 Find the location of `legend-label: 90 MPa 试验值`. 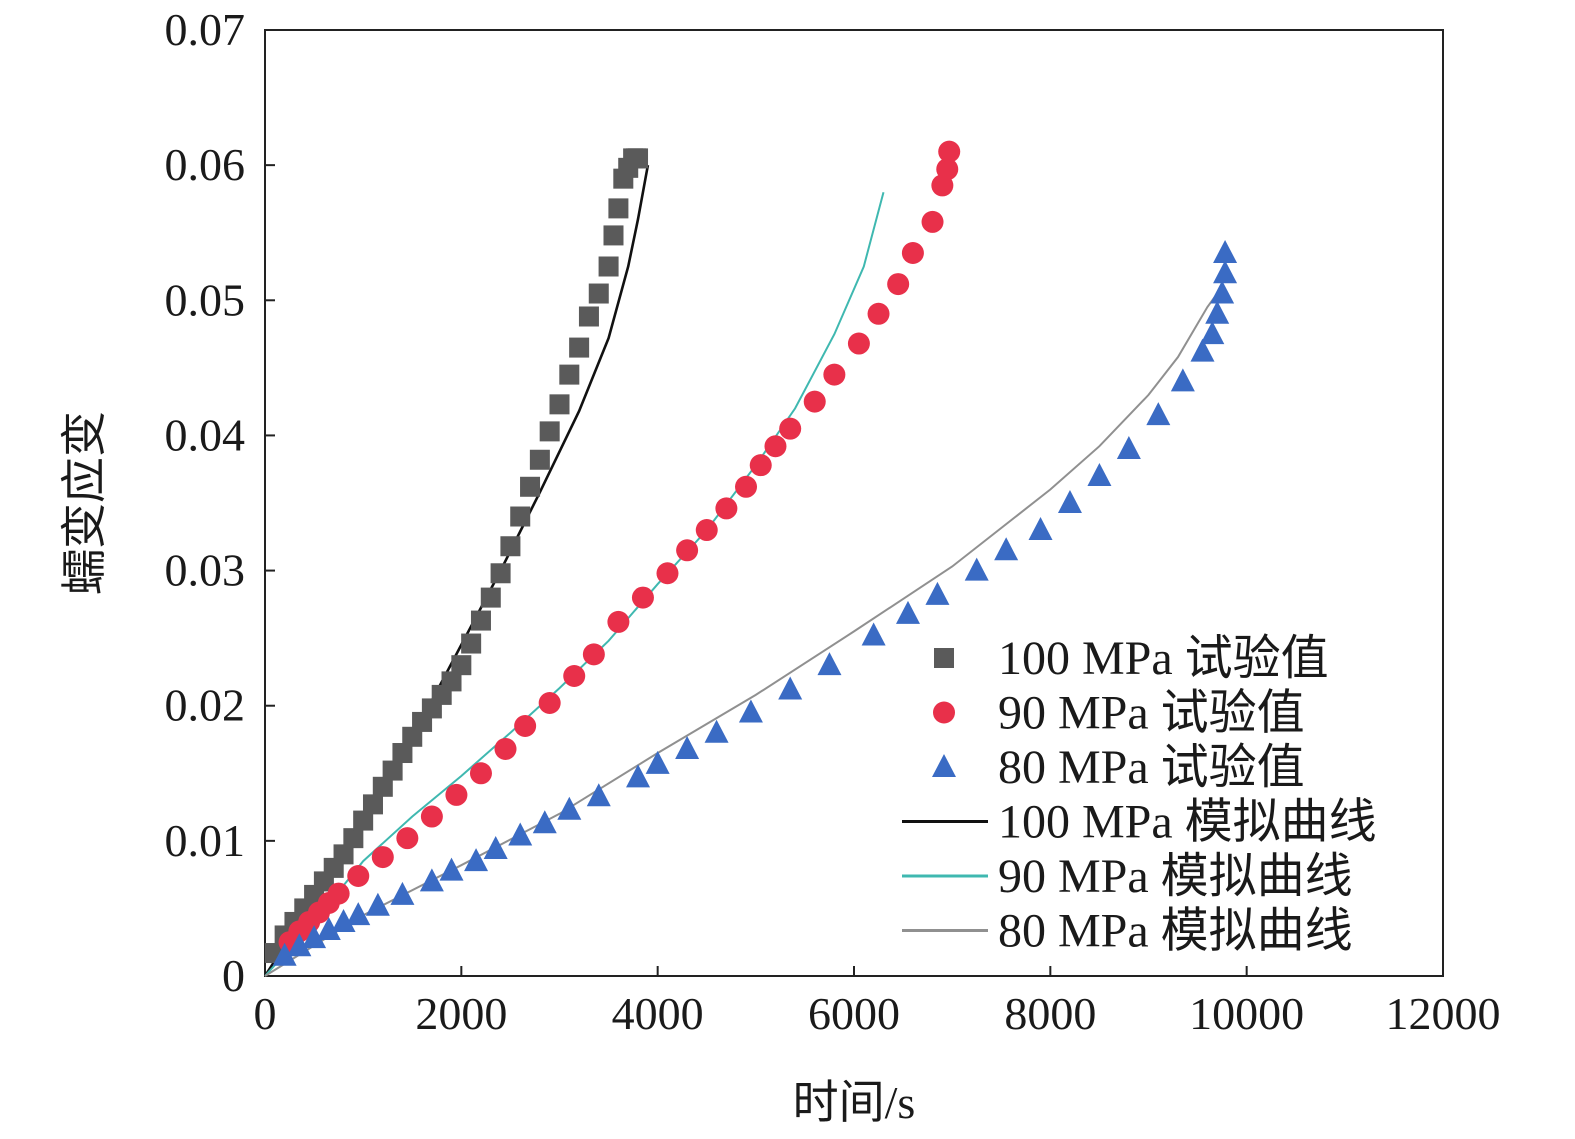

legend-label: 90 MPa 试验值 is located at coordinates (1151, 713).